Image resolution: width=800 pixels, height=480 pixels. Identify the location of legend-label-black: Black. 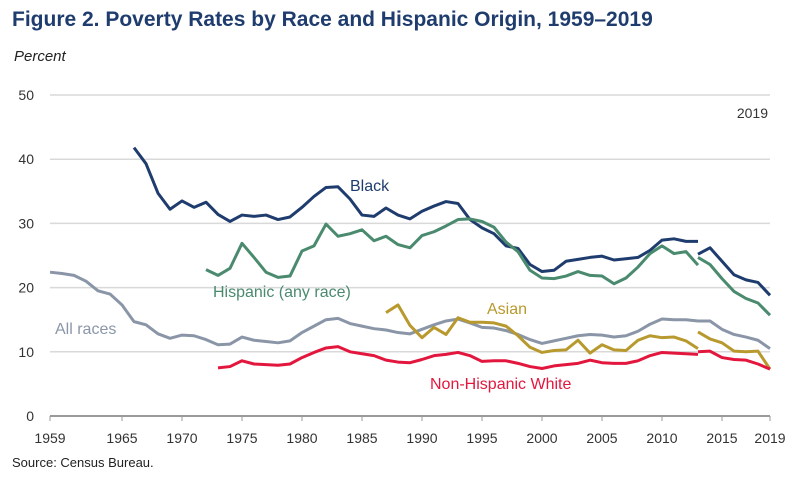
(370, 186).